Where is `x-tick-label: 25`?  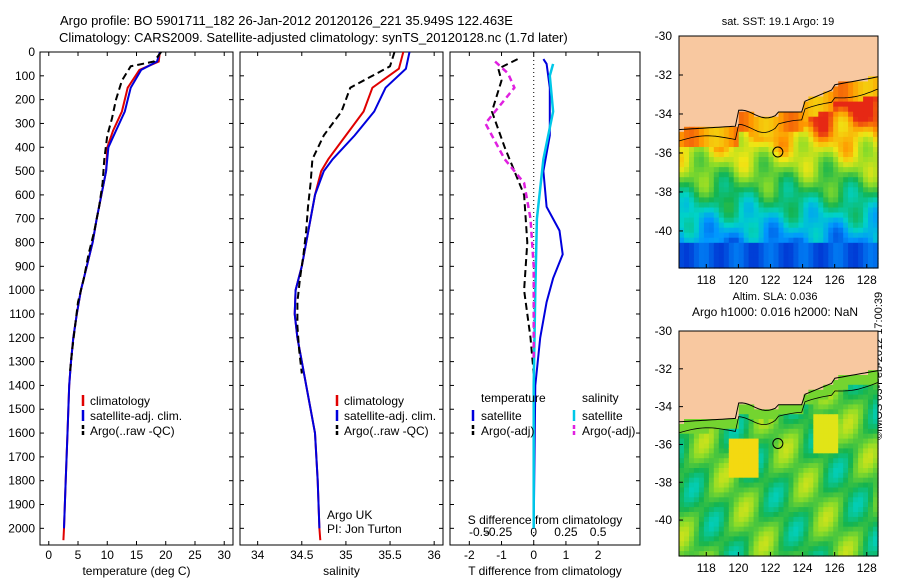
x-tick-label: 25 is located at coordinates (195, 555).